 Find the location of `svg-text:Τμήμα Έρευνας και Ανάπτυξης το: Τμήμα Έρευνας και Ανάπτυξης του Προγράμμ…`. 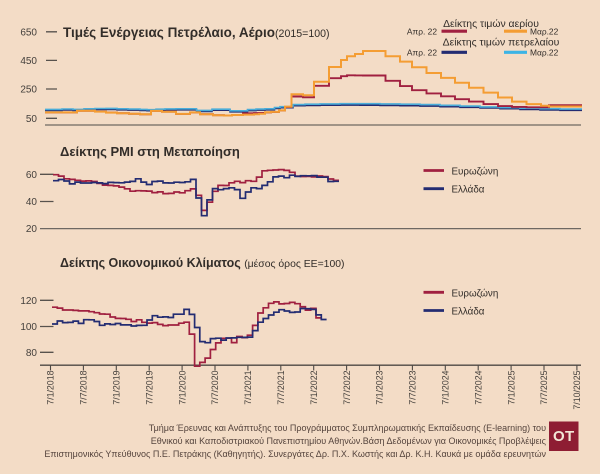

svg-text:Τμήμα Έρευνας και Ανάπτυξης το: Τμήμα Έρευνας και Ανάπτυξης του Προγράμμ… is located at coordinates (347, 428).